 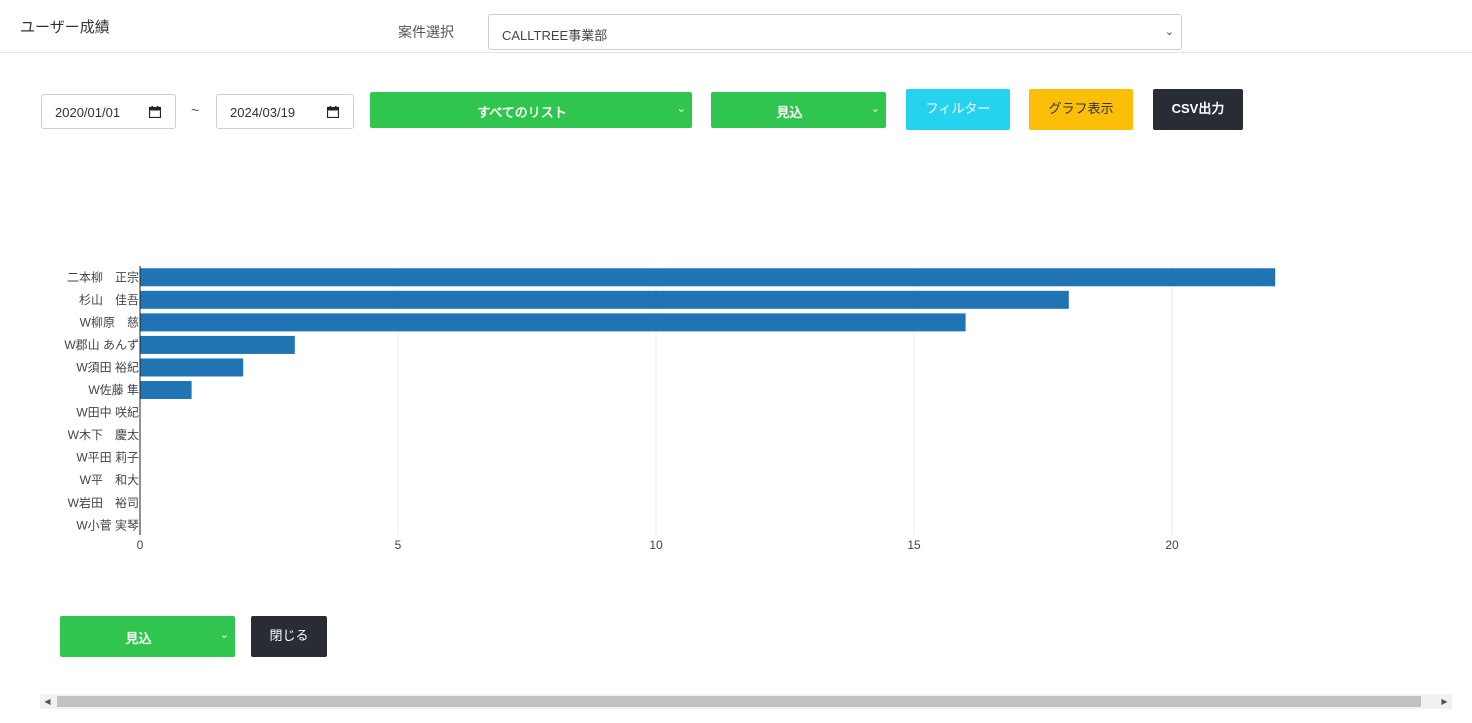 I want to click on y-category-label: W岩田 裕司, so click(x=103, y=502).